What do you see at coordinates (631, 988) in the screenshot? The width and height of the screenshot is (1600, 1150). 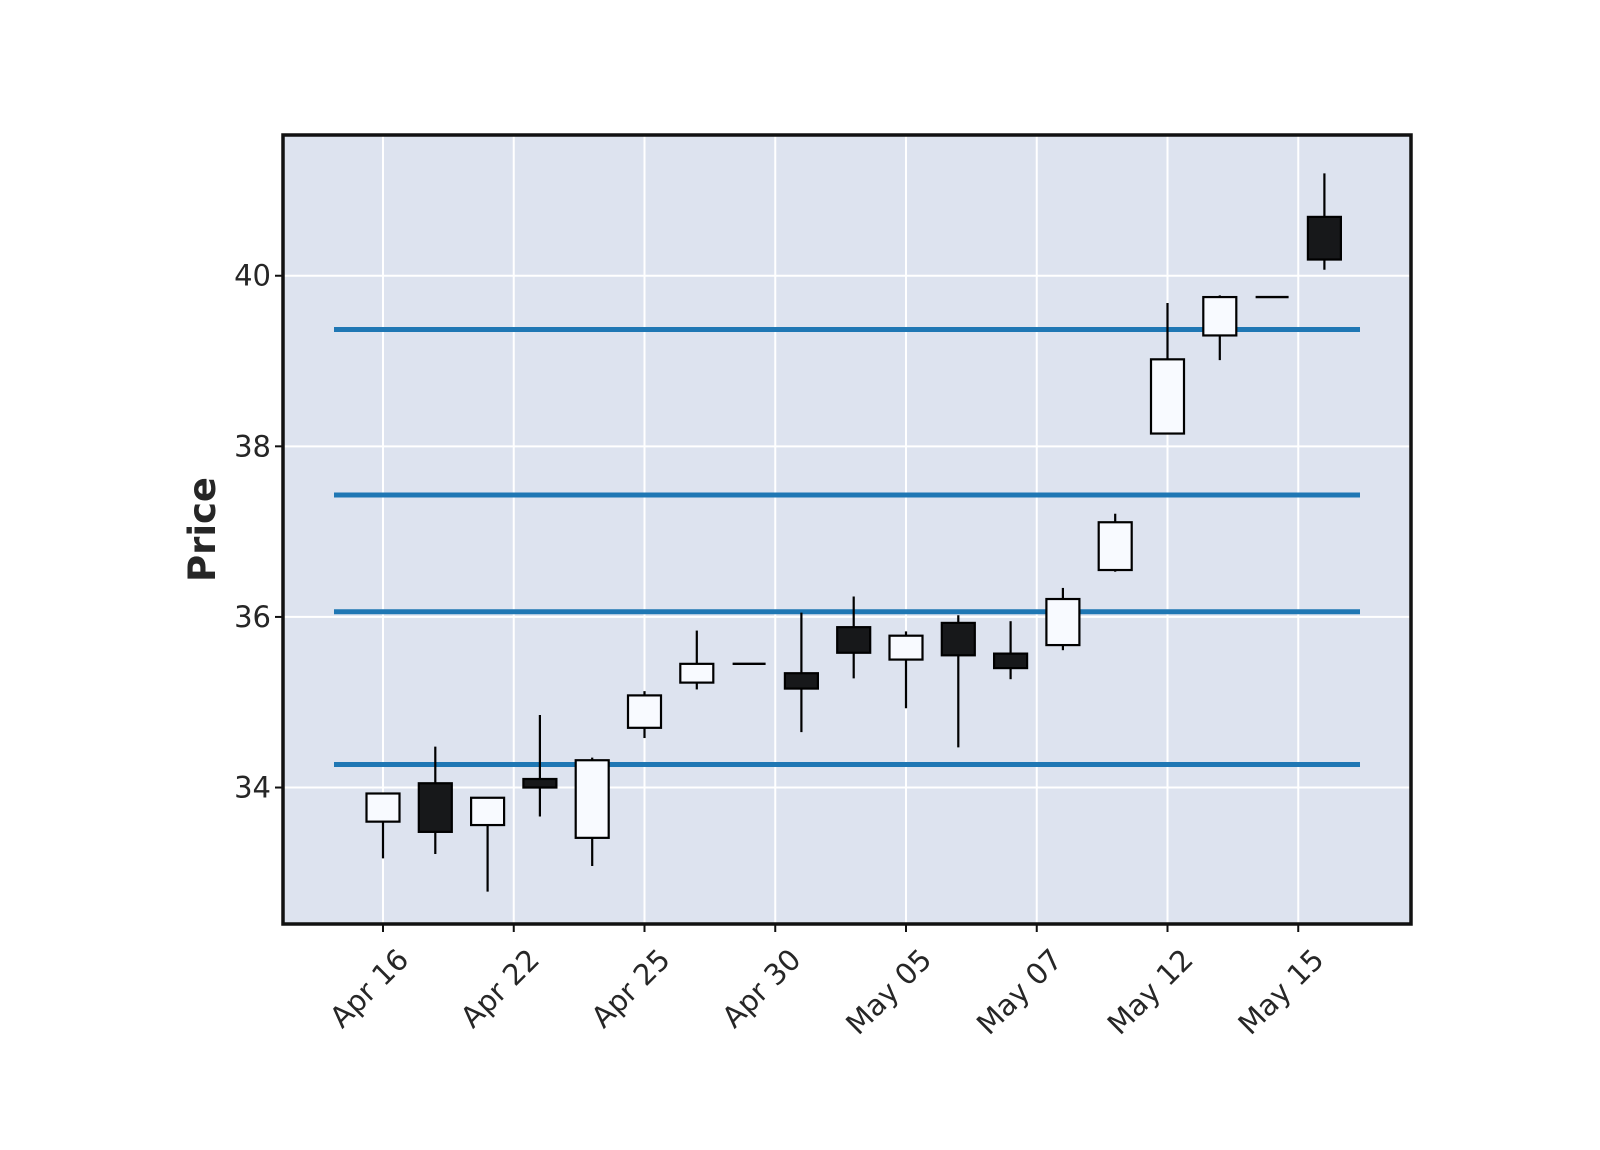 I see `x-tick-label: Apr 25` at bounding box center [631, 988].